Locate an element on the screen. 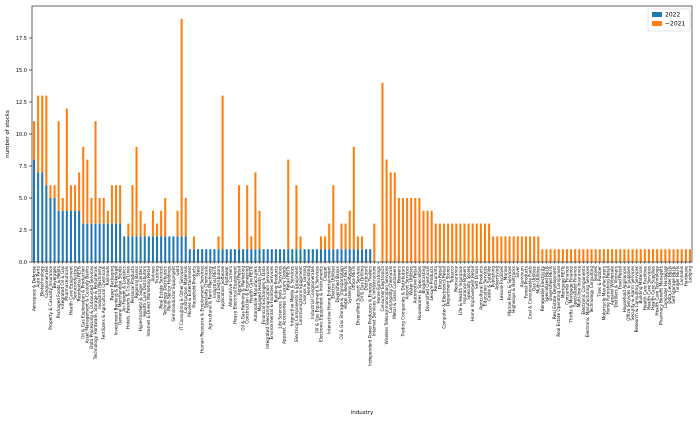 This screenshot has height=429, width=700. x-tick-label: Multi-Sector Holdings is located at coordinates (169, 288).